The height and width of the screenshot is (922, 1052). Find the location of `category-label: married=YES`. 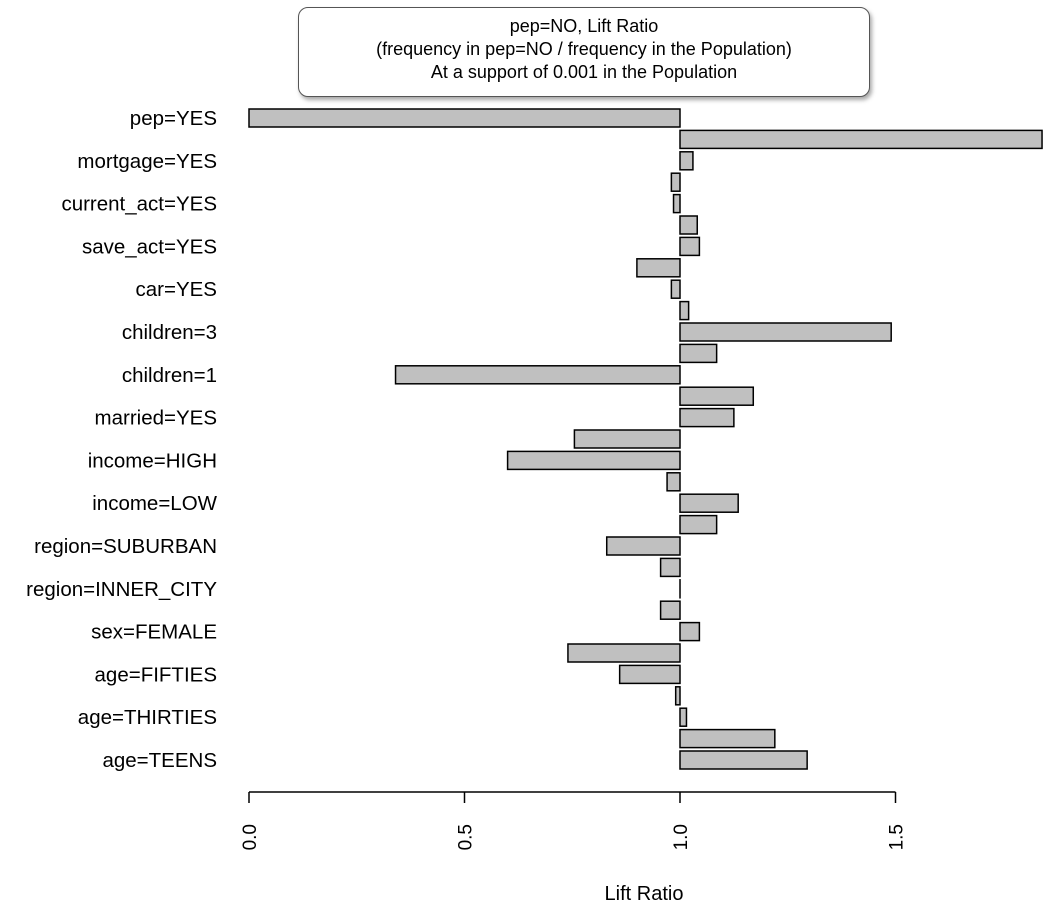

category-label: married=YES is located at coordinates (156, 418).